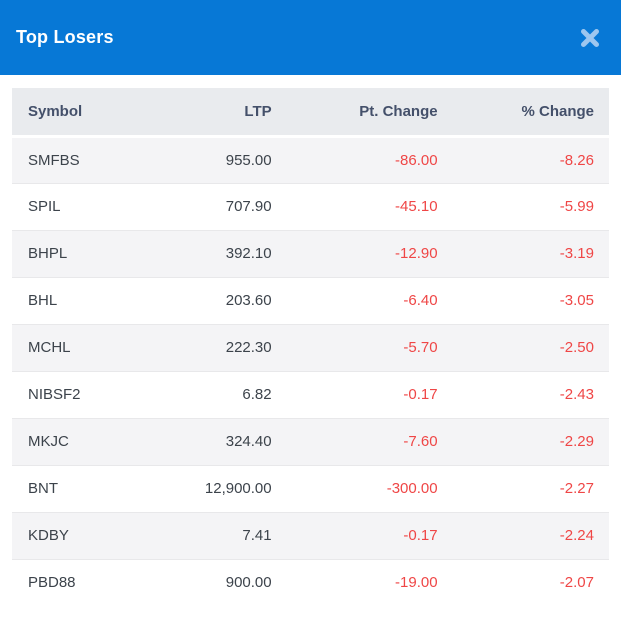 This screenshot has width=621, height=620. What do you see at coordinates (233, 441) in the screenshot?
I see `ltp-cell: 324.40` at bounding box center [233, 441].